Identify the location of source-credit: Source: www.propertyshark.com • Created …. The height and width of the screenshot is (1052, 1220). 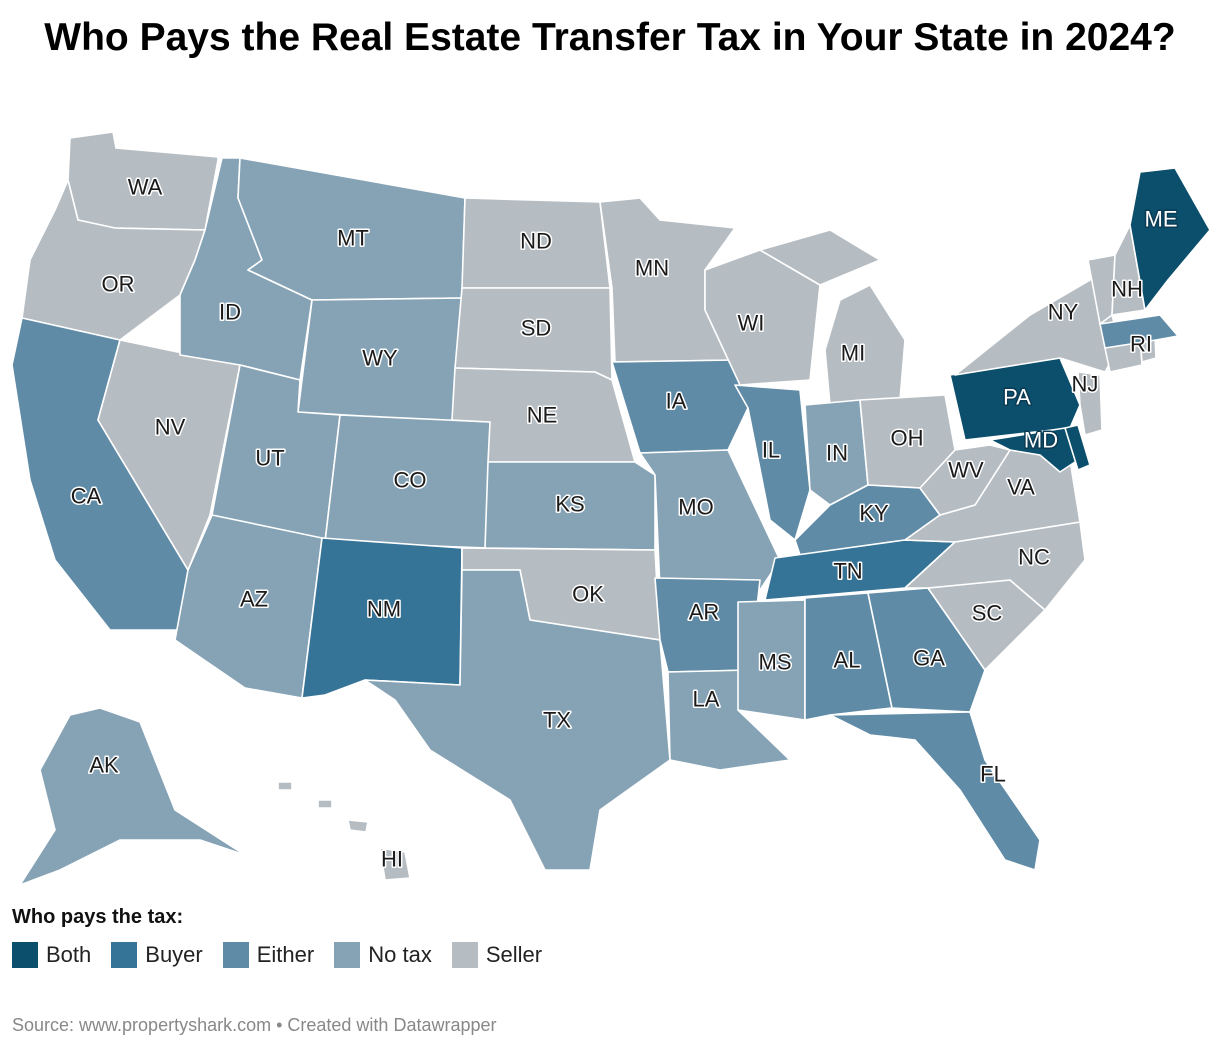
(254, 1025).